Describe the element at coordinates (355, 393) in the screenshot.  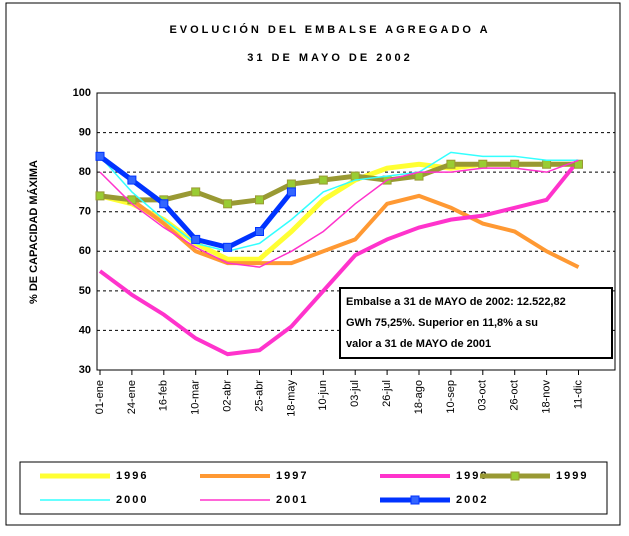
I see `x-tick-label: 03-jul` at that location.